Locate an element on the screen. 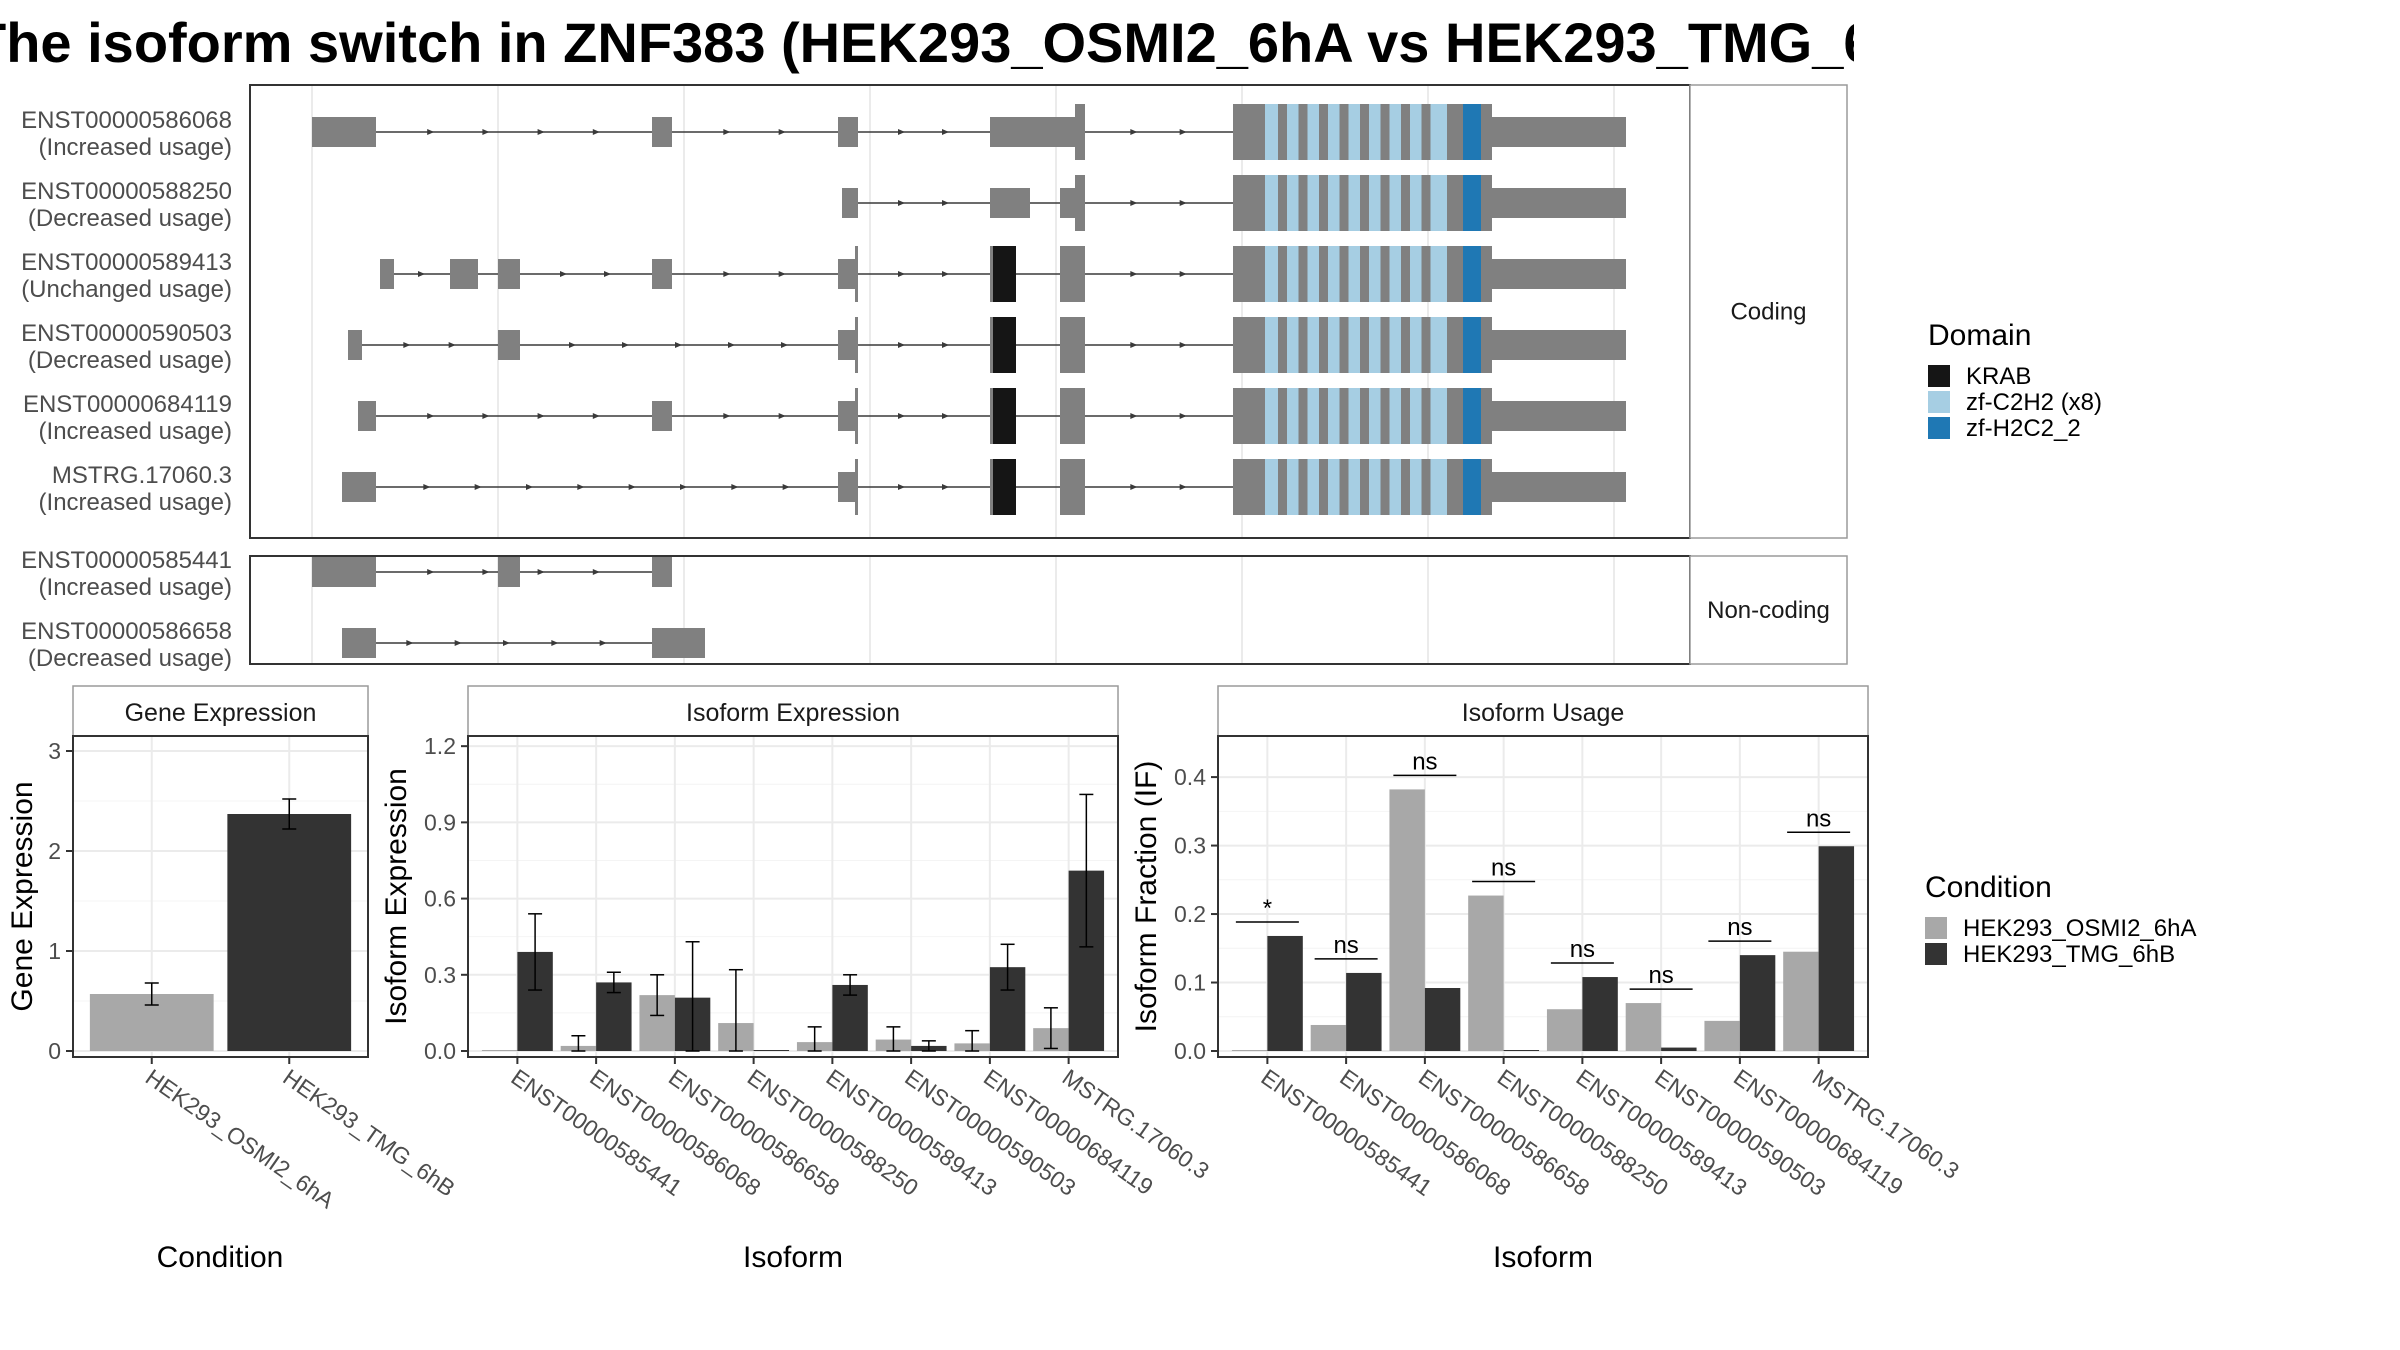  chart-strip is located at coordinates (1543, 711).